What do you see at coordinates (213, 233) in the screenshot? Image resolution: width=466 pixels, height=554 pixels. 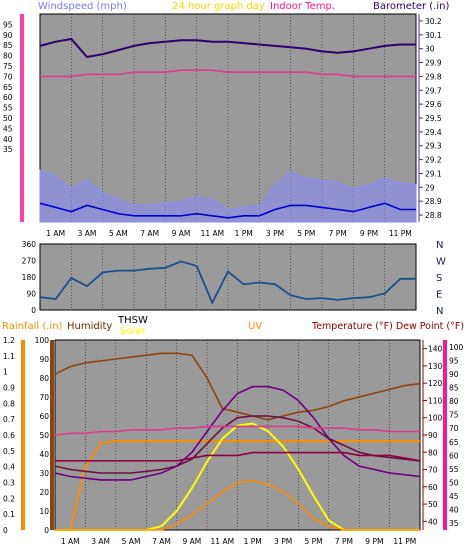 I see `top-x-tick-label: 11 AM` at bounding box center [213, 233].